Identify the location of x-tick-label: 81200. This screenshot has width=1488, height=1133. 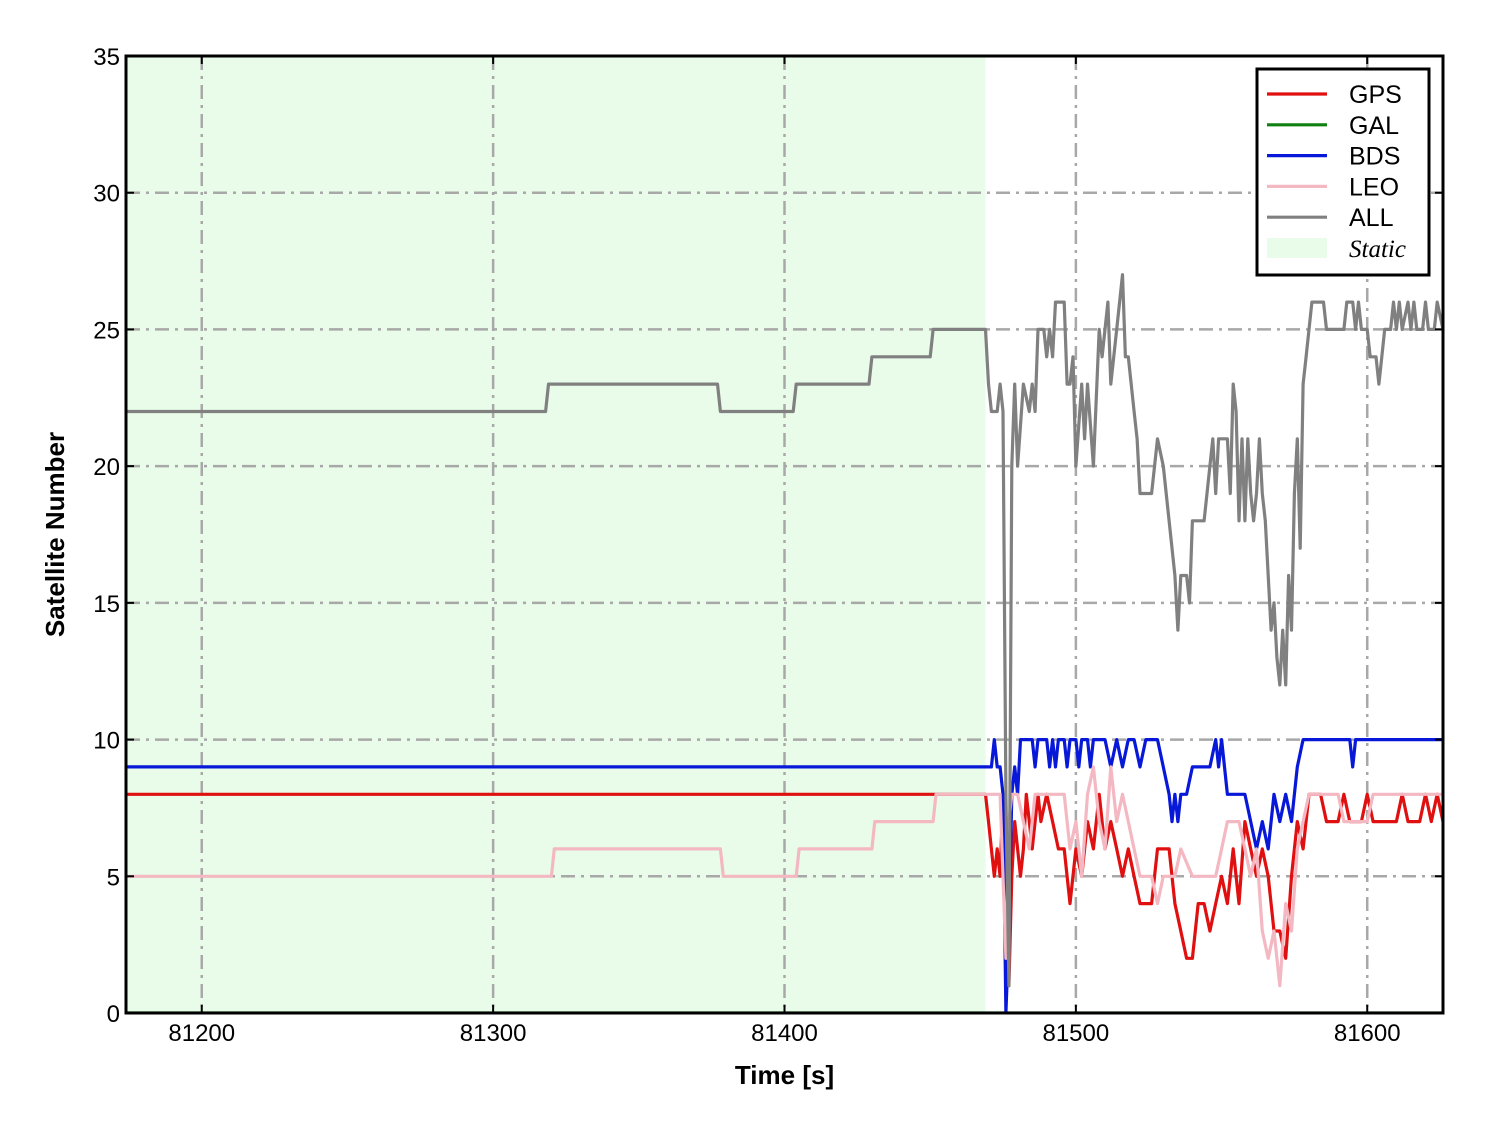
(201, 1033).